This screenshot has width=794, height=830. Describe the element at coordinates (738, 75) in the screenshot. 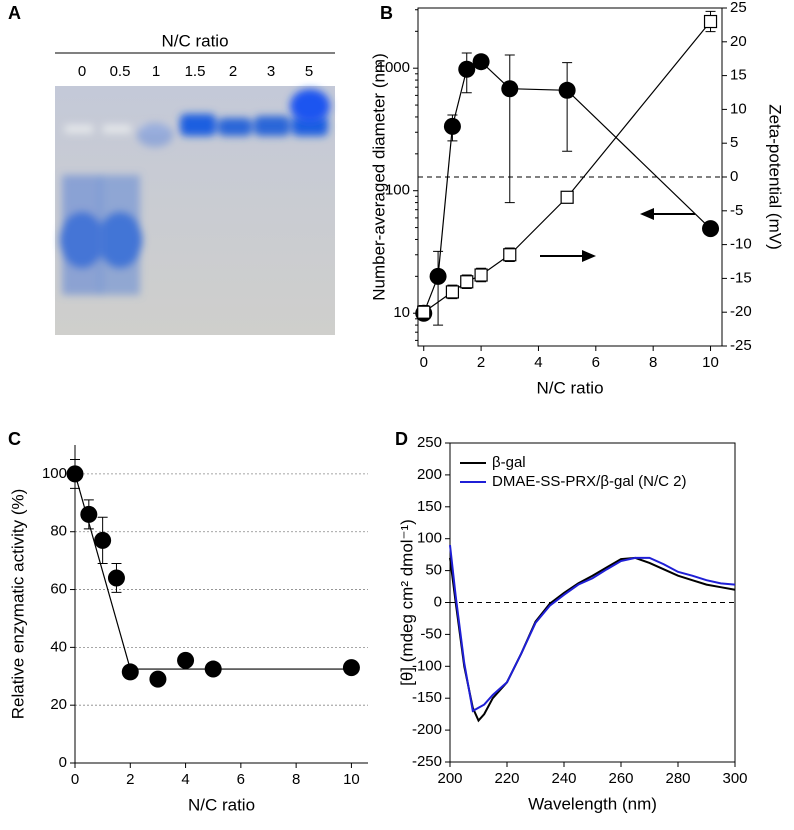

I see `y2-tick-label: 15` at that location.